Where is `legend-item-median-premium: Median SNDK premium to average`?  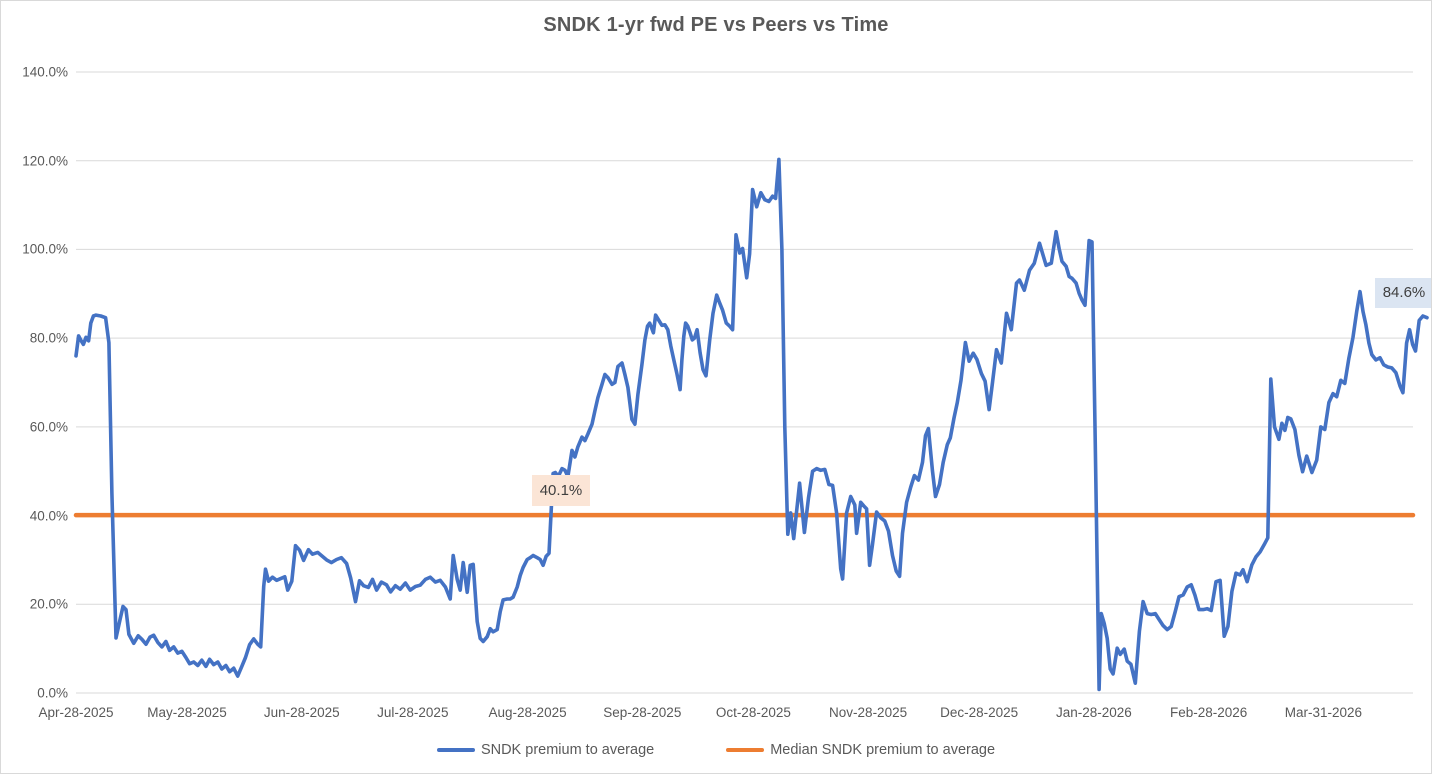 legend-item-median-premium: Median SNDK premium to average is located at coordinates (860, 750).